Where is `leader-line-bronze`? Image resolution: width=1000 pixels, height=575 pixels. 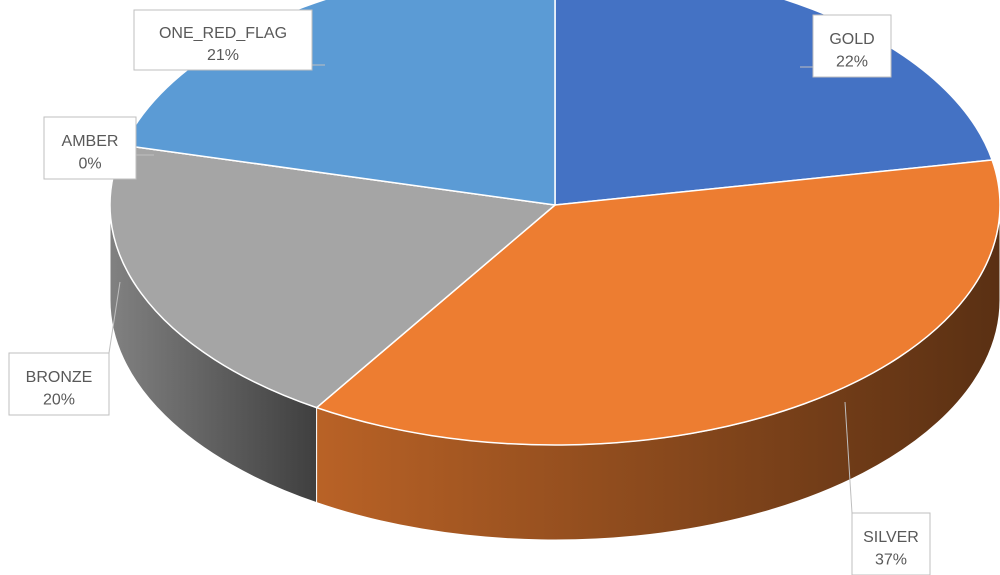
leader-line-bronze is located at coordinates (114, 317).